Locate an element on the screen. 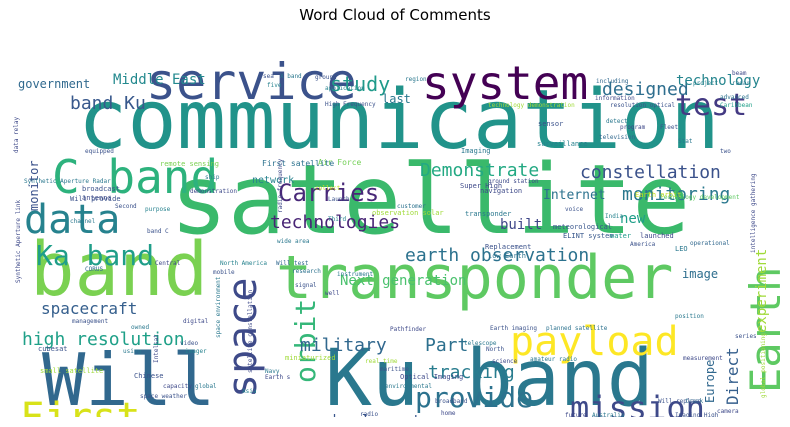 Image resolution: width=790 pixels, height=427 pixels. word-cubesat: cubesat is located at coordinates (53, 349).